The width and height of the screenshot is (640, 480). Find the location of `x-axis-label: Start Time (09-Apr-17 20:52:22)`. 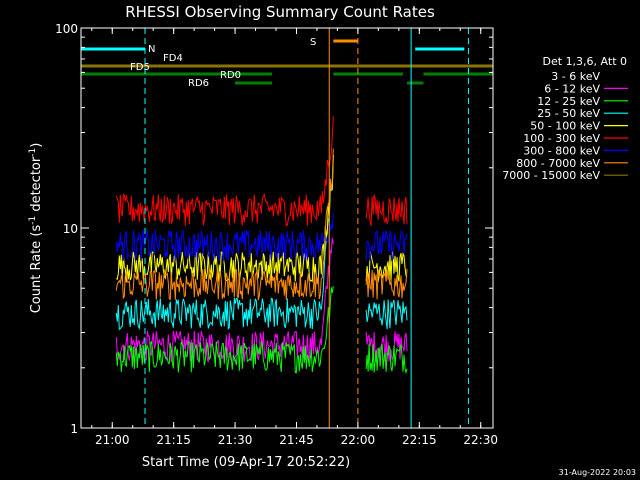

x-axis-label: Start Time (09-Apr-17 20:52:22) is located at coordinates (246, 462).